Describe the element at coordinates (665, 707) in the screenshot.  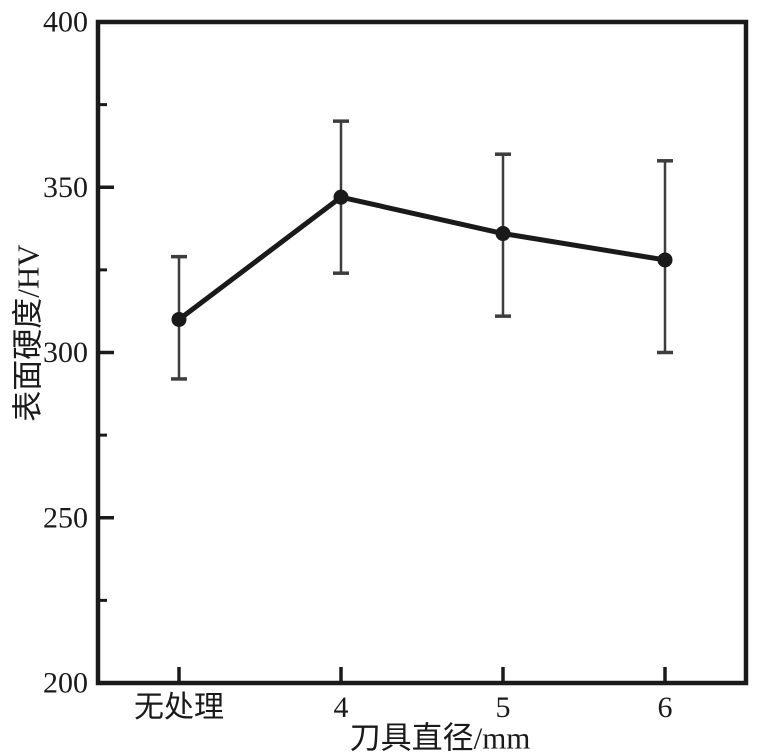
I see `x-tick-label: 6` at that location.